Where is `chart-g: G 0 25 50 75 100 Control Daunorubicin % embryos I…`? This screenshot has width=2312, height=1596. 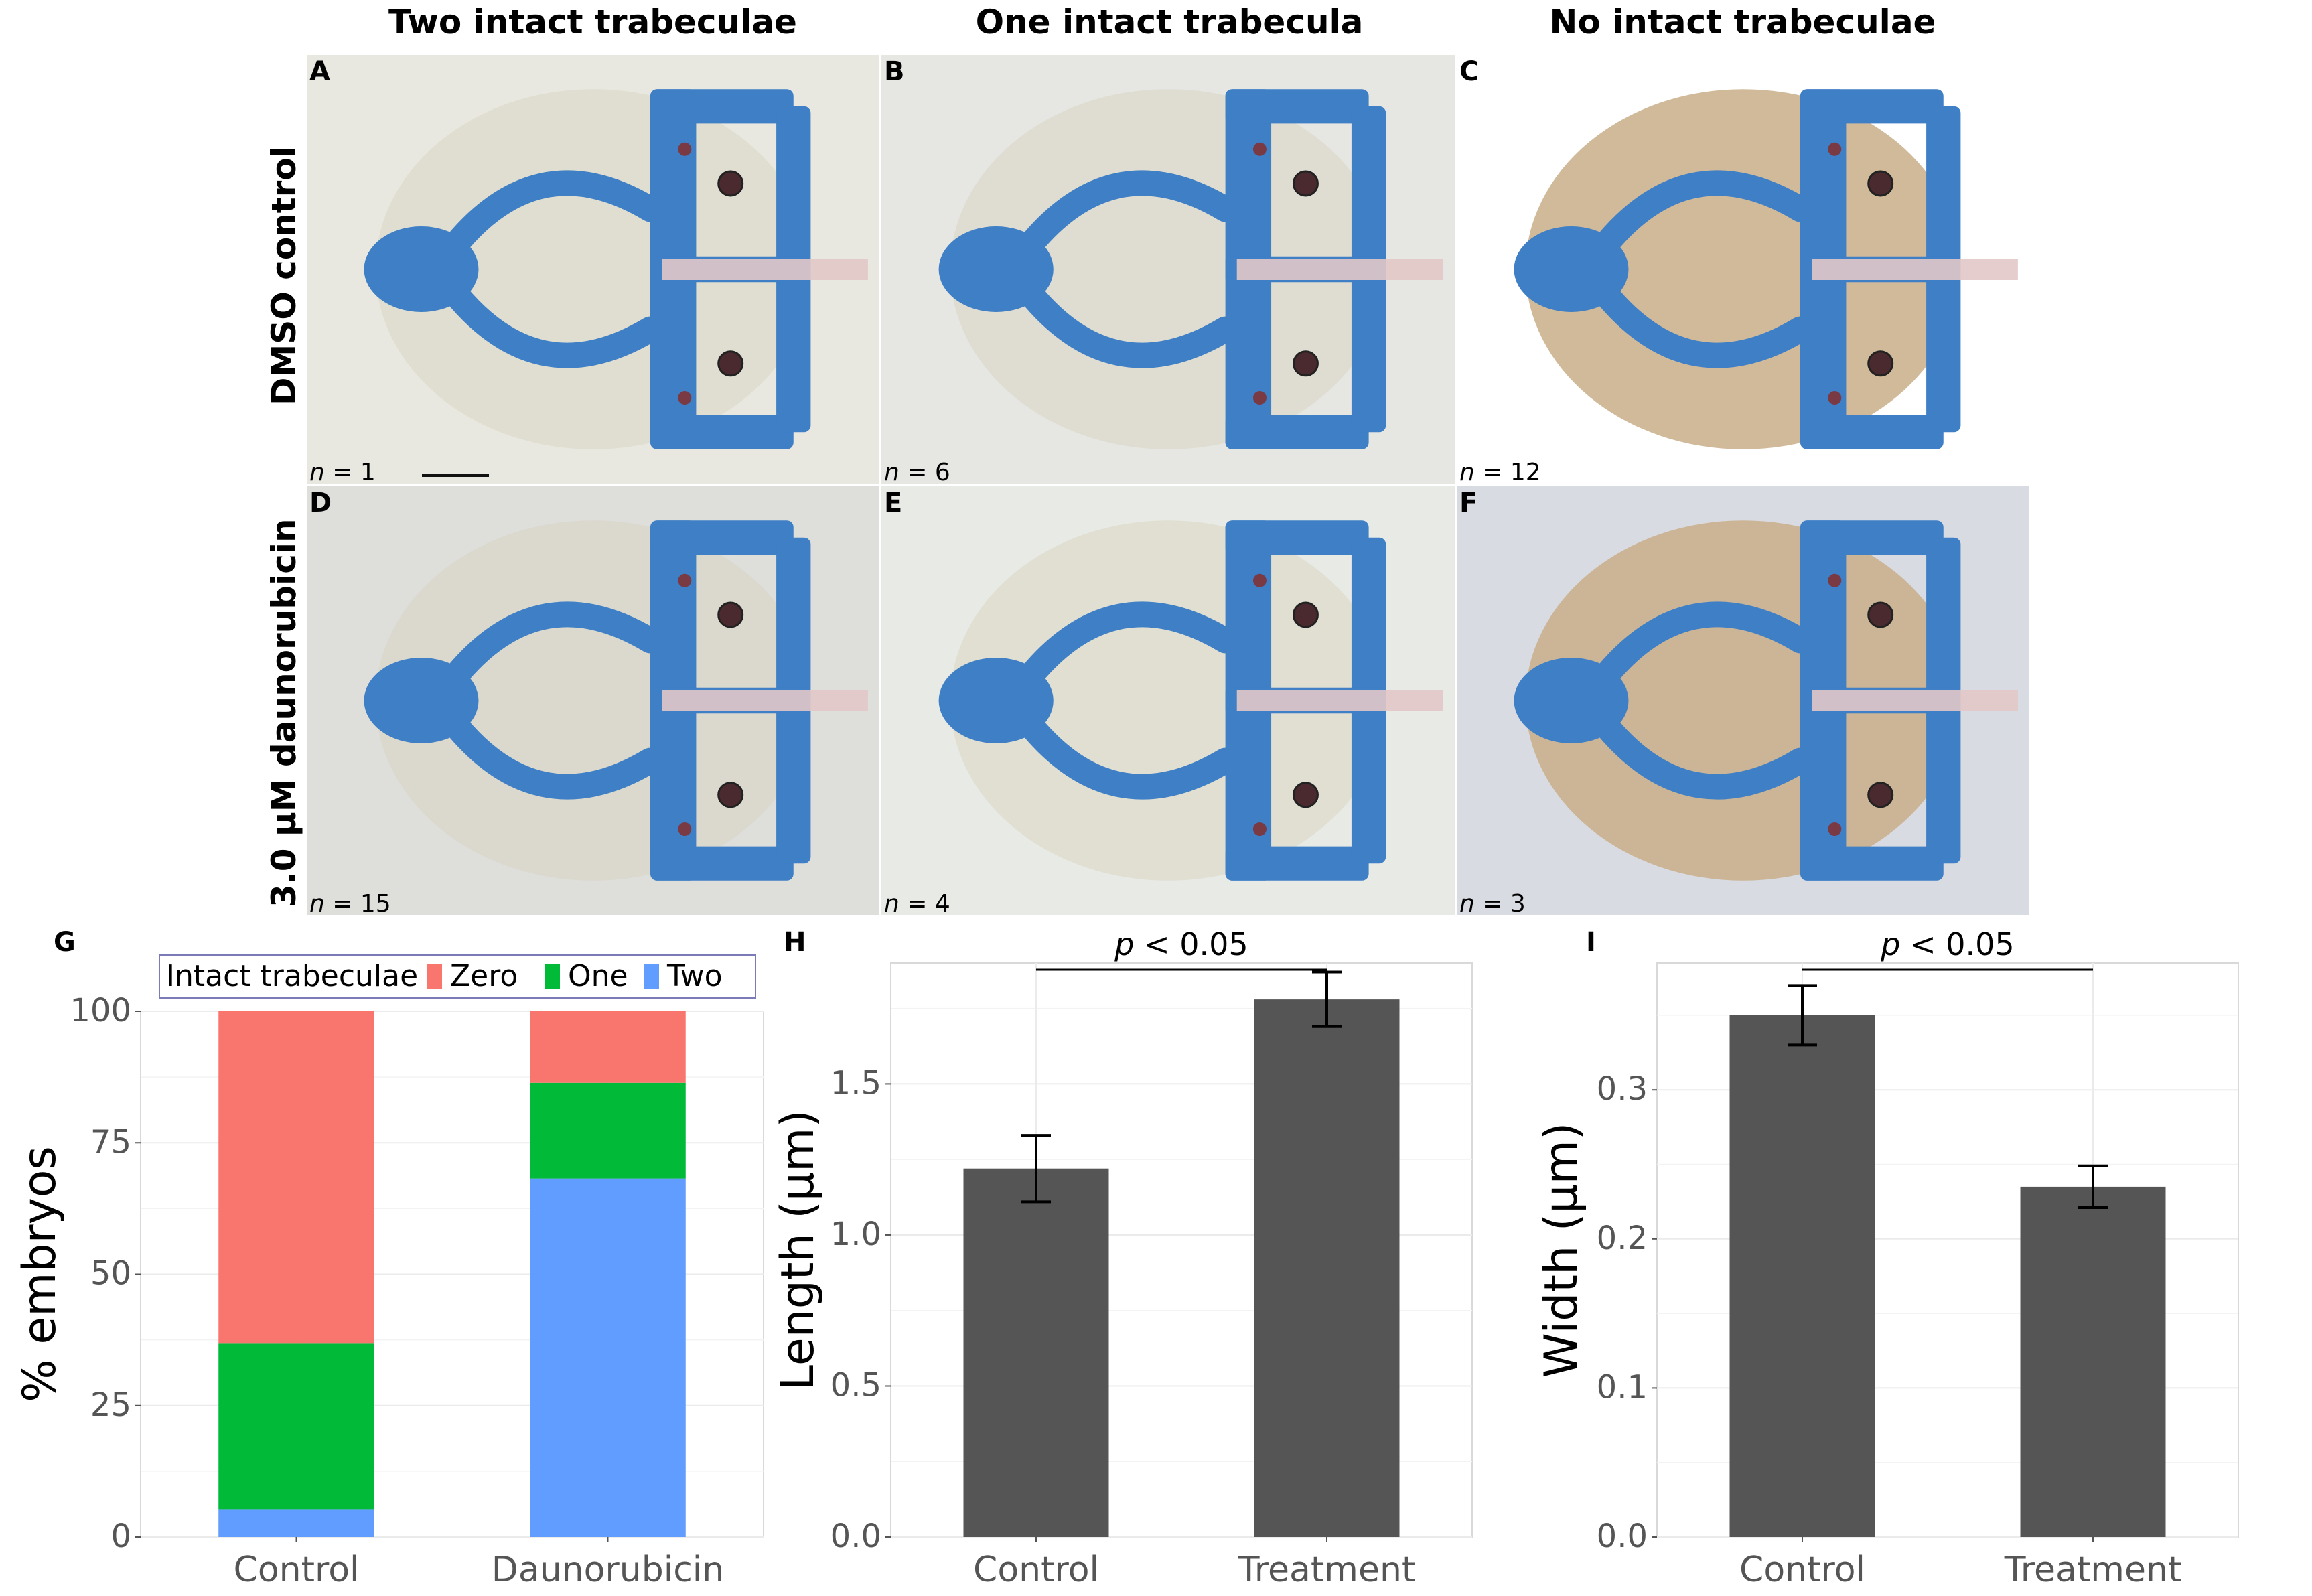
chart-g: G 0 25 50 75 100 Control Daunorubicin % embryos I… is located at coordinates (385, 1257).